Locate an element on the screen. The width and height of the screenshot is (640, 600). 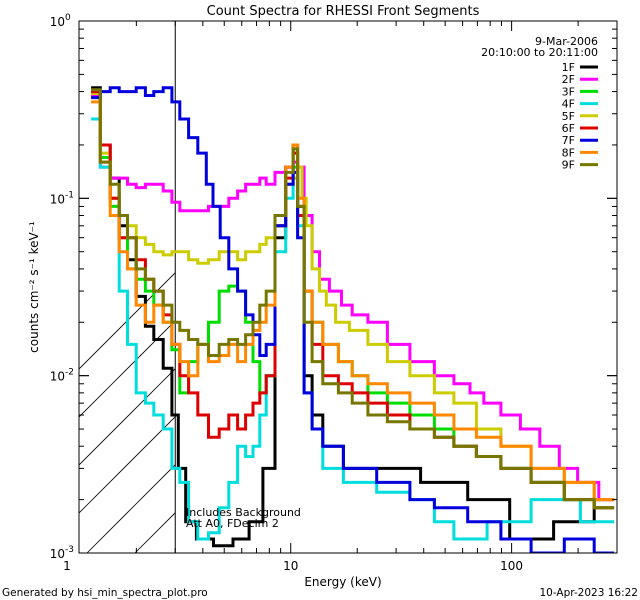
y-tick-exponent: 0 is located at coordinates (68, 18).